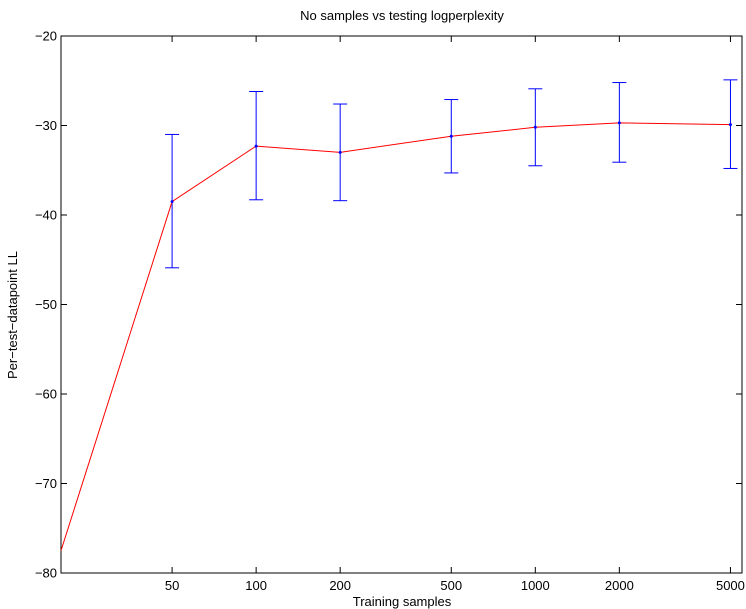 The height and width of the screenshot is (609, 746). I want to click on y-tick-label: −50, so click(46, 304).